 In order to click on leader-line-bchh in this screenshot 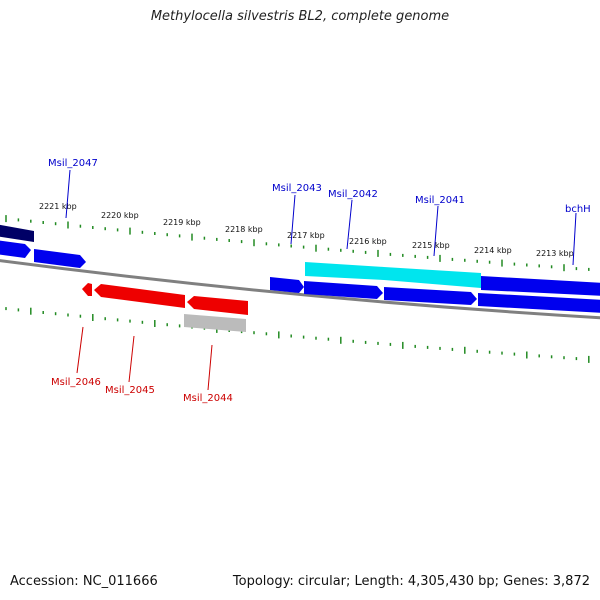, I will do `click(574, 239)`.